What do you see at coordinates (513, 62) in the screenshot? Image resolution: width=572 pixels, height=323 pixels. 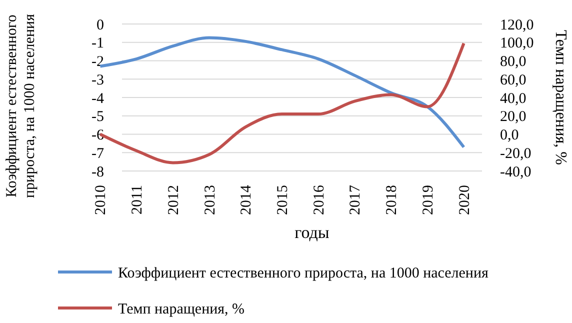 I see `y2-tick-label: 80,0` at bounding box center [513, 62].